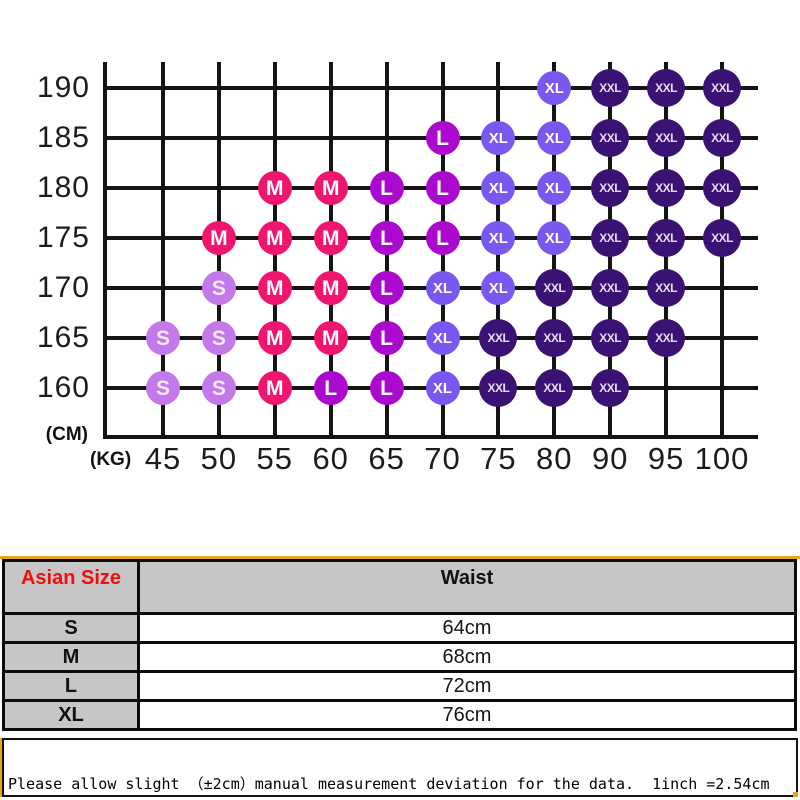 The height and width of the screenshot is (800, 800). Describe the element at coordinates (63, 387) in the screenshot. I see `y-axis-tick-label: 160` at that location.